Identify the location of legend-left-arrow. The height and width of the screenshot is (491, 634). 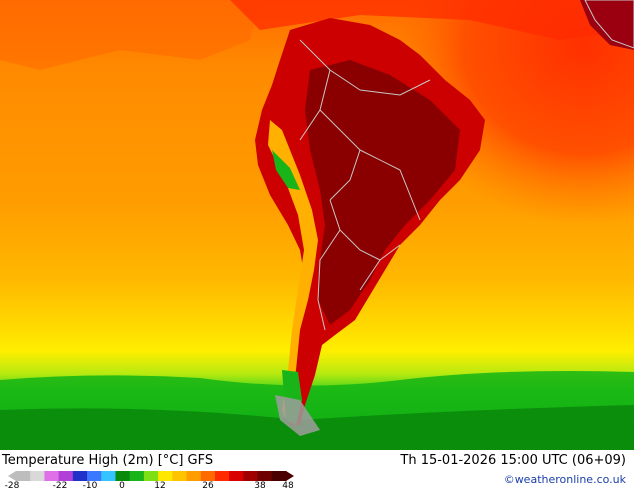
(12, 476).